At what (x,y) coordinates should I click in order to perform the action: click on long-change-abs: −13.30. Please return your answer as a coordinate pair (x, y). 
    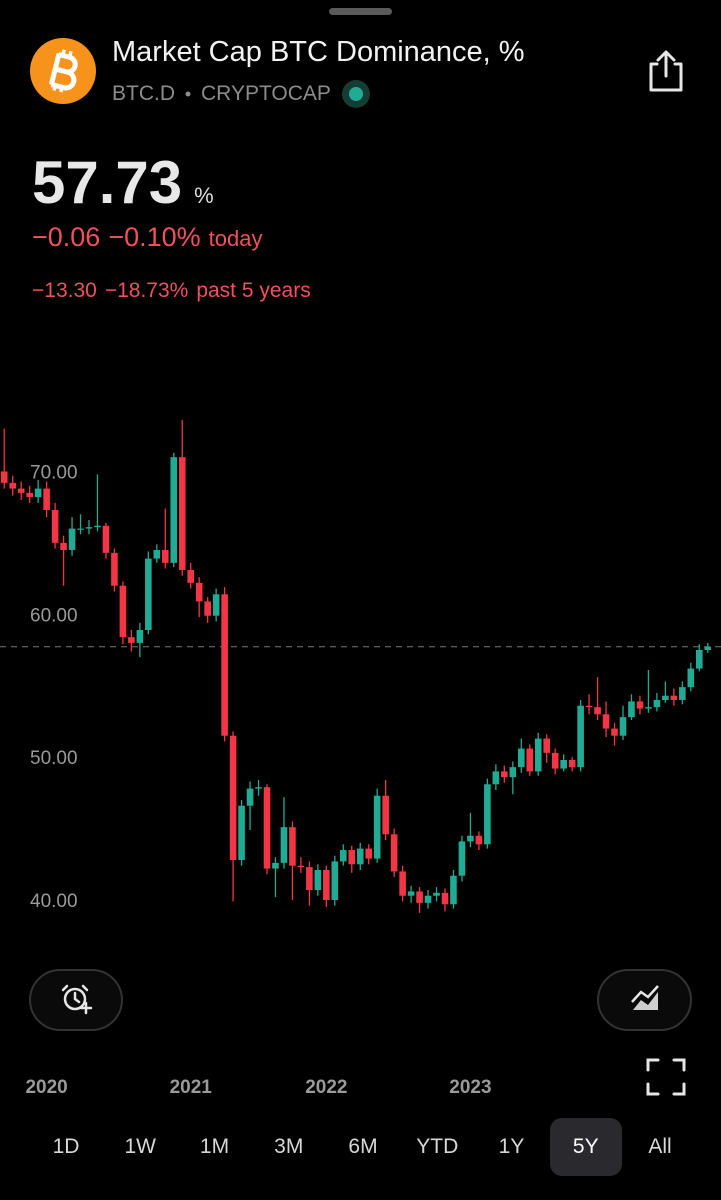
    Looking at the image, I should click on (64, 290).